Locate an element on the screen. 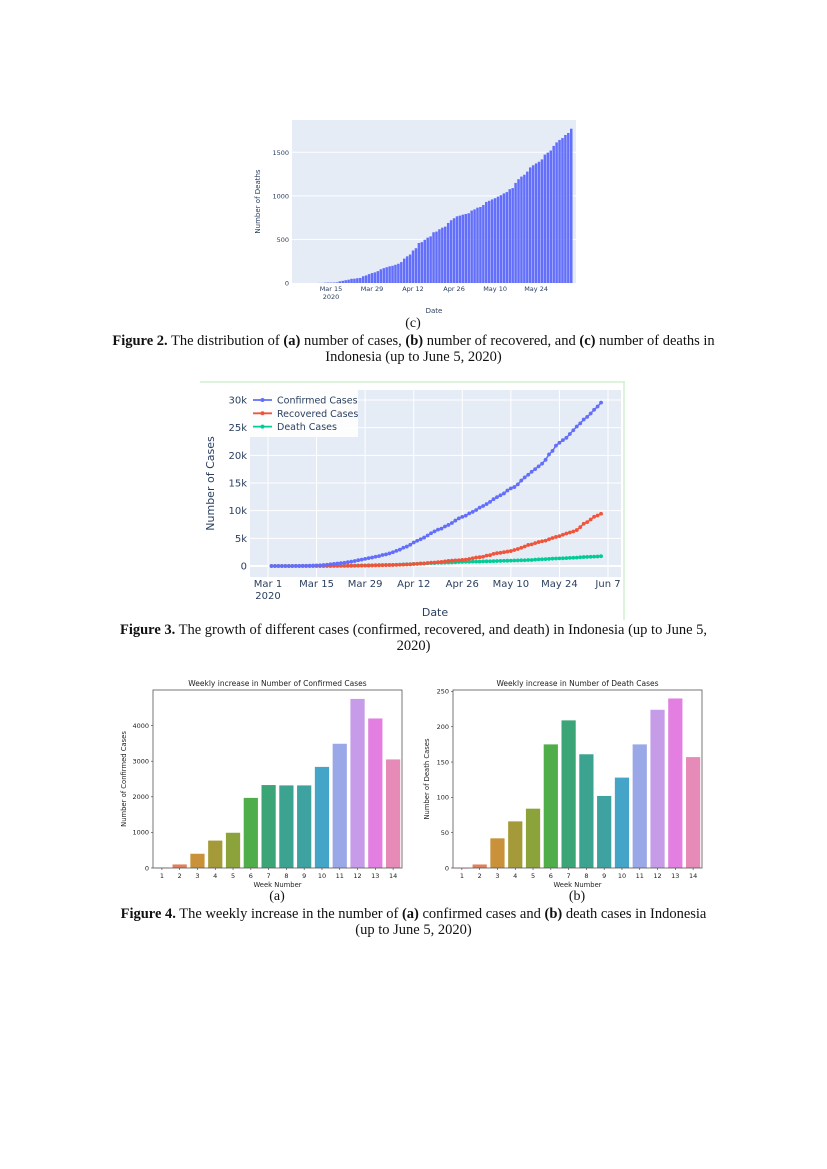  y-tick-label: 250 is located at coordinates (443, 692).